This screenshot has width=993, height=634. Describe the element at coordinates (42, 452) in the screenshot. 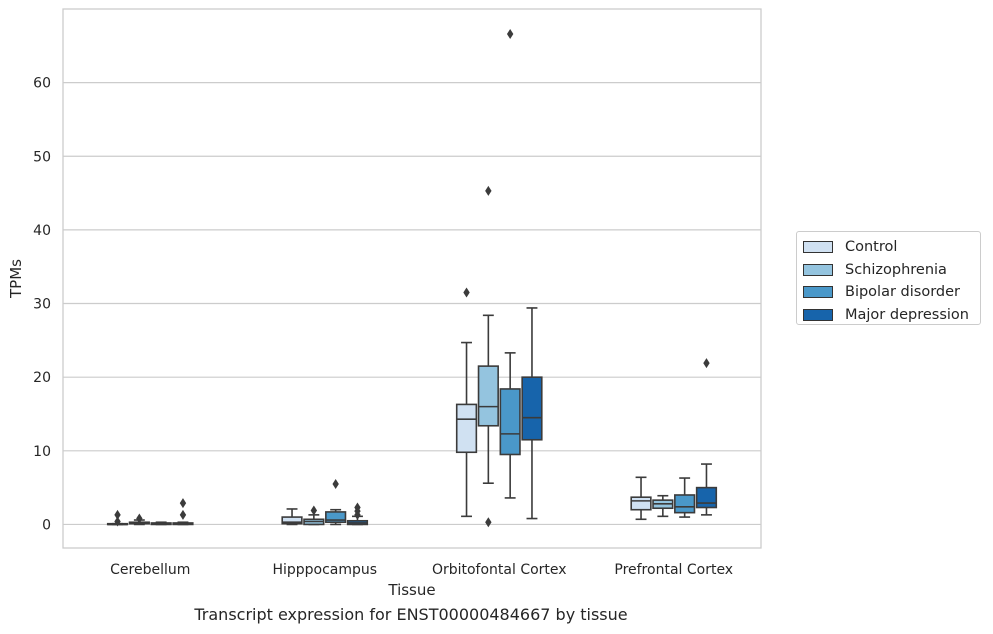

I see `y-tick-label: 10` at that location.